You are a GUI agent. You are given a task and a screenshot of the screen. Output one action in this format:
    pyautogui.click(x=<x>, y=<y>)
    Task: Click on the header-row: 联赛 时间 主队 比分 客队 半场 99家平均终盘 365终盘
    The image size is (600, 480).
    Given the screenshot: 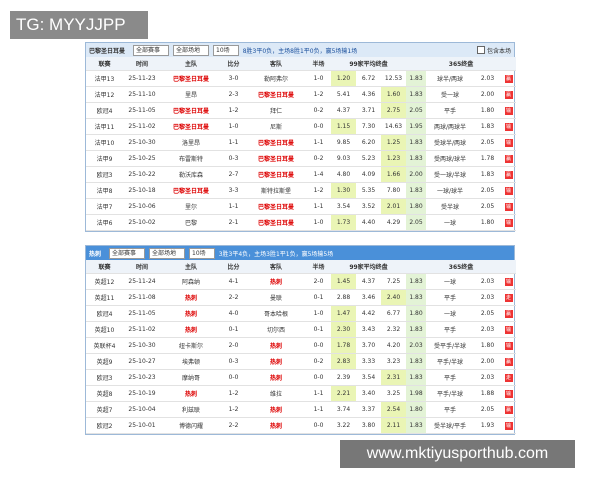 What is the action you would take?
    pyautogui.click(x=301, y=267)
    